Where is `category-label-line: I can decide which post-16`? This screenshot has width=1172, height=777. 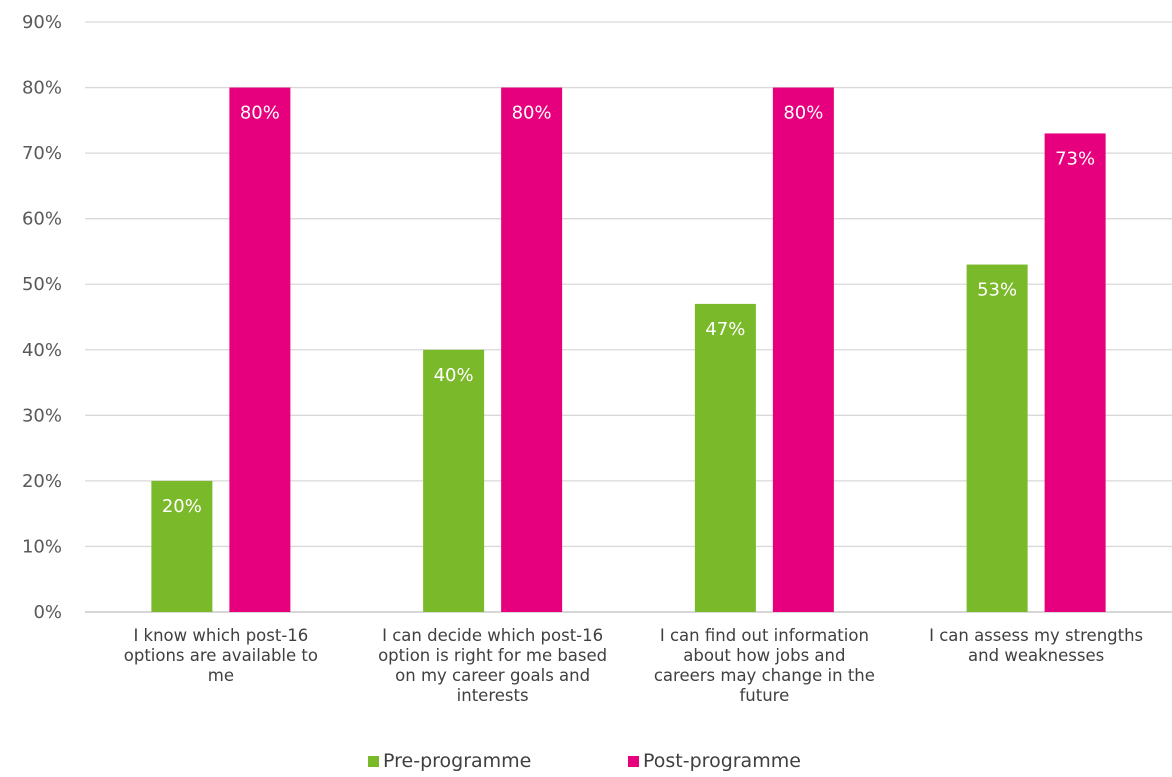
category-label-line: I can decide which post-16 is located at coordinates (492, 635).